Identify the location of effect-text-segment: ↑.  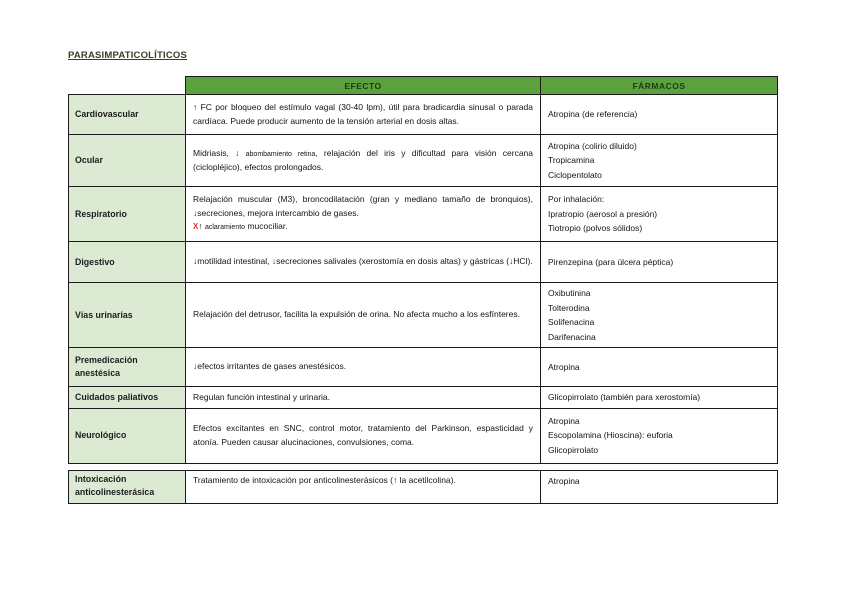
(201, 226).